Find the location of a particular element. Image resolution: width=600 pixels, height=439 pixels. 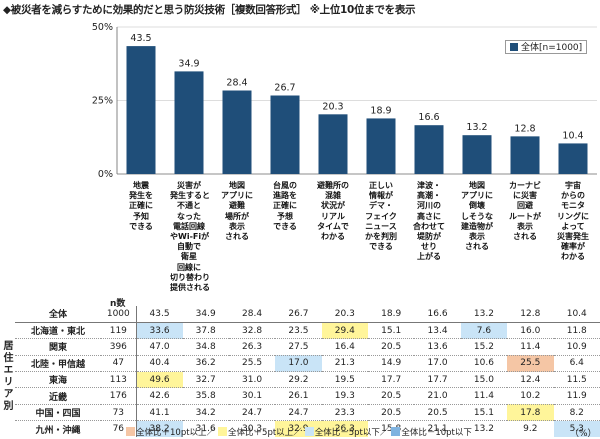

bar-value-label: 13.2 is located at coordinates (476, 127).